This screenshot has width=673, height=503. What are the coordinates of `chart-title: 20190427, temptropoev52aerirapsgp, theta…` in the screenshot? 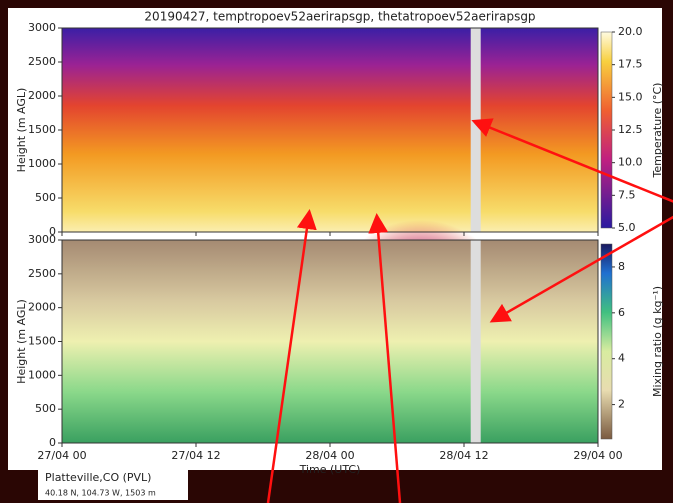 It's located at (339, 17).